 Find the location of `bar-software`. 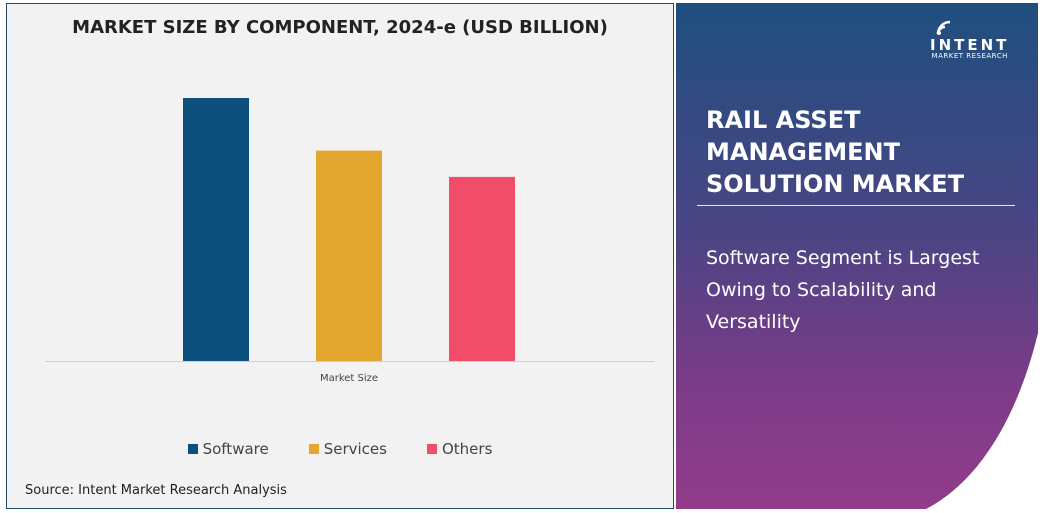

bar-software is located at coordinates (216, 229).